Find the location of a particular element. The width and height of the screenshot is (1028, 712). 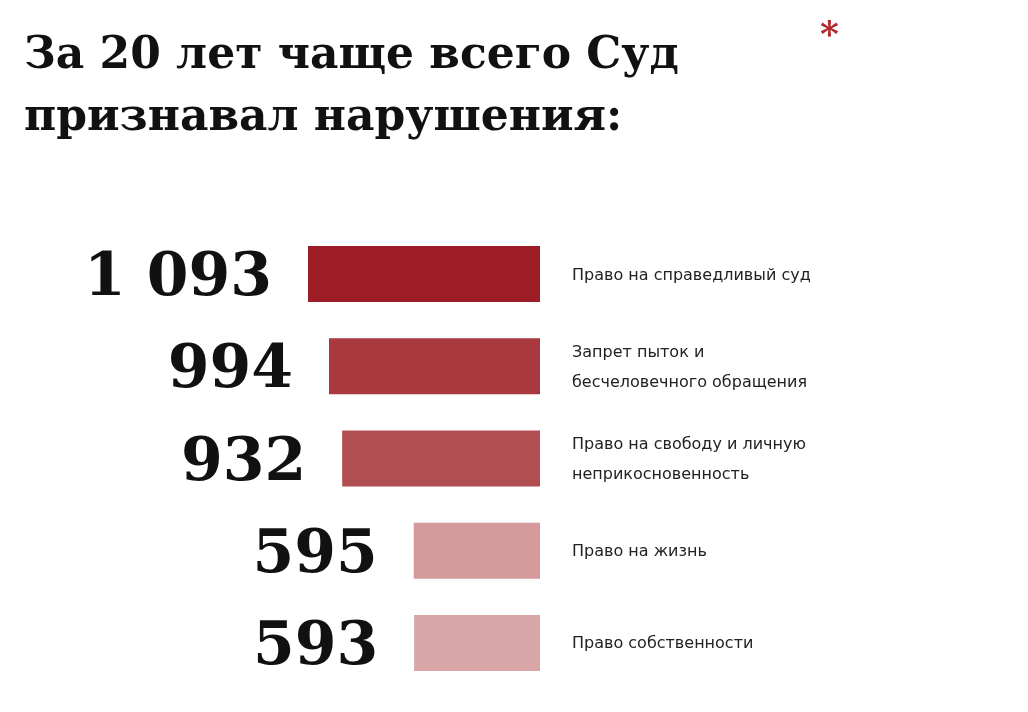

data-label: 593 is located at coordinates (315, 642).